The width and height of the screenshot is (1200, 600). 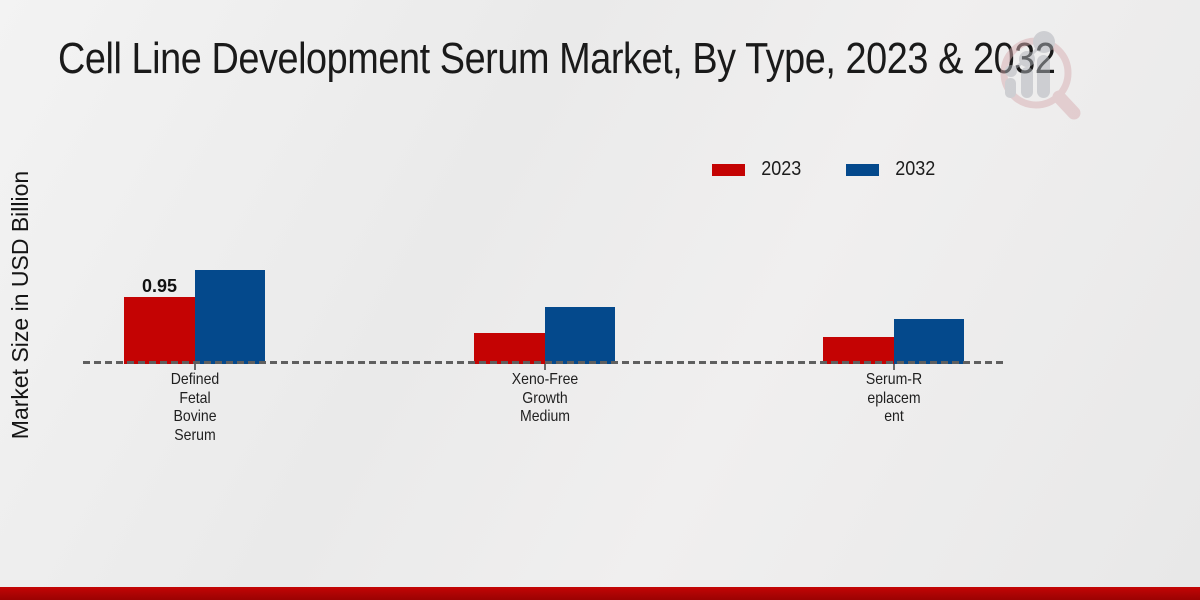 I want to click on x-axis-tick-defined-fetal-bovine-serum, so click(x=195, y=367).